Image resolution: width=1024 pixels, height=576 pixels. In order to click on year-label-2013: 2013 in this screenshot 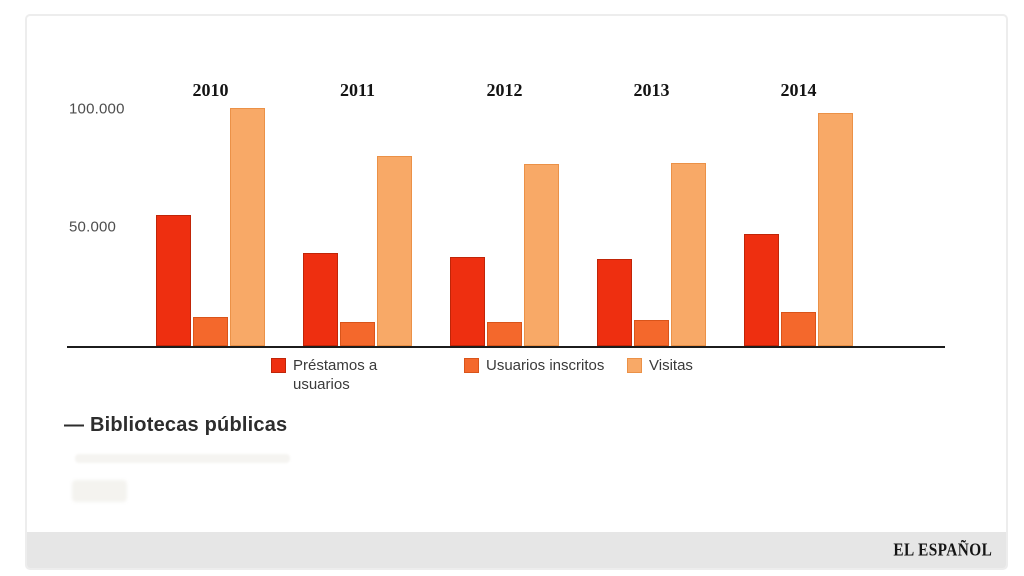, I will do `click(651, 90)`.